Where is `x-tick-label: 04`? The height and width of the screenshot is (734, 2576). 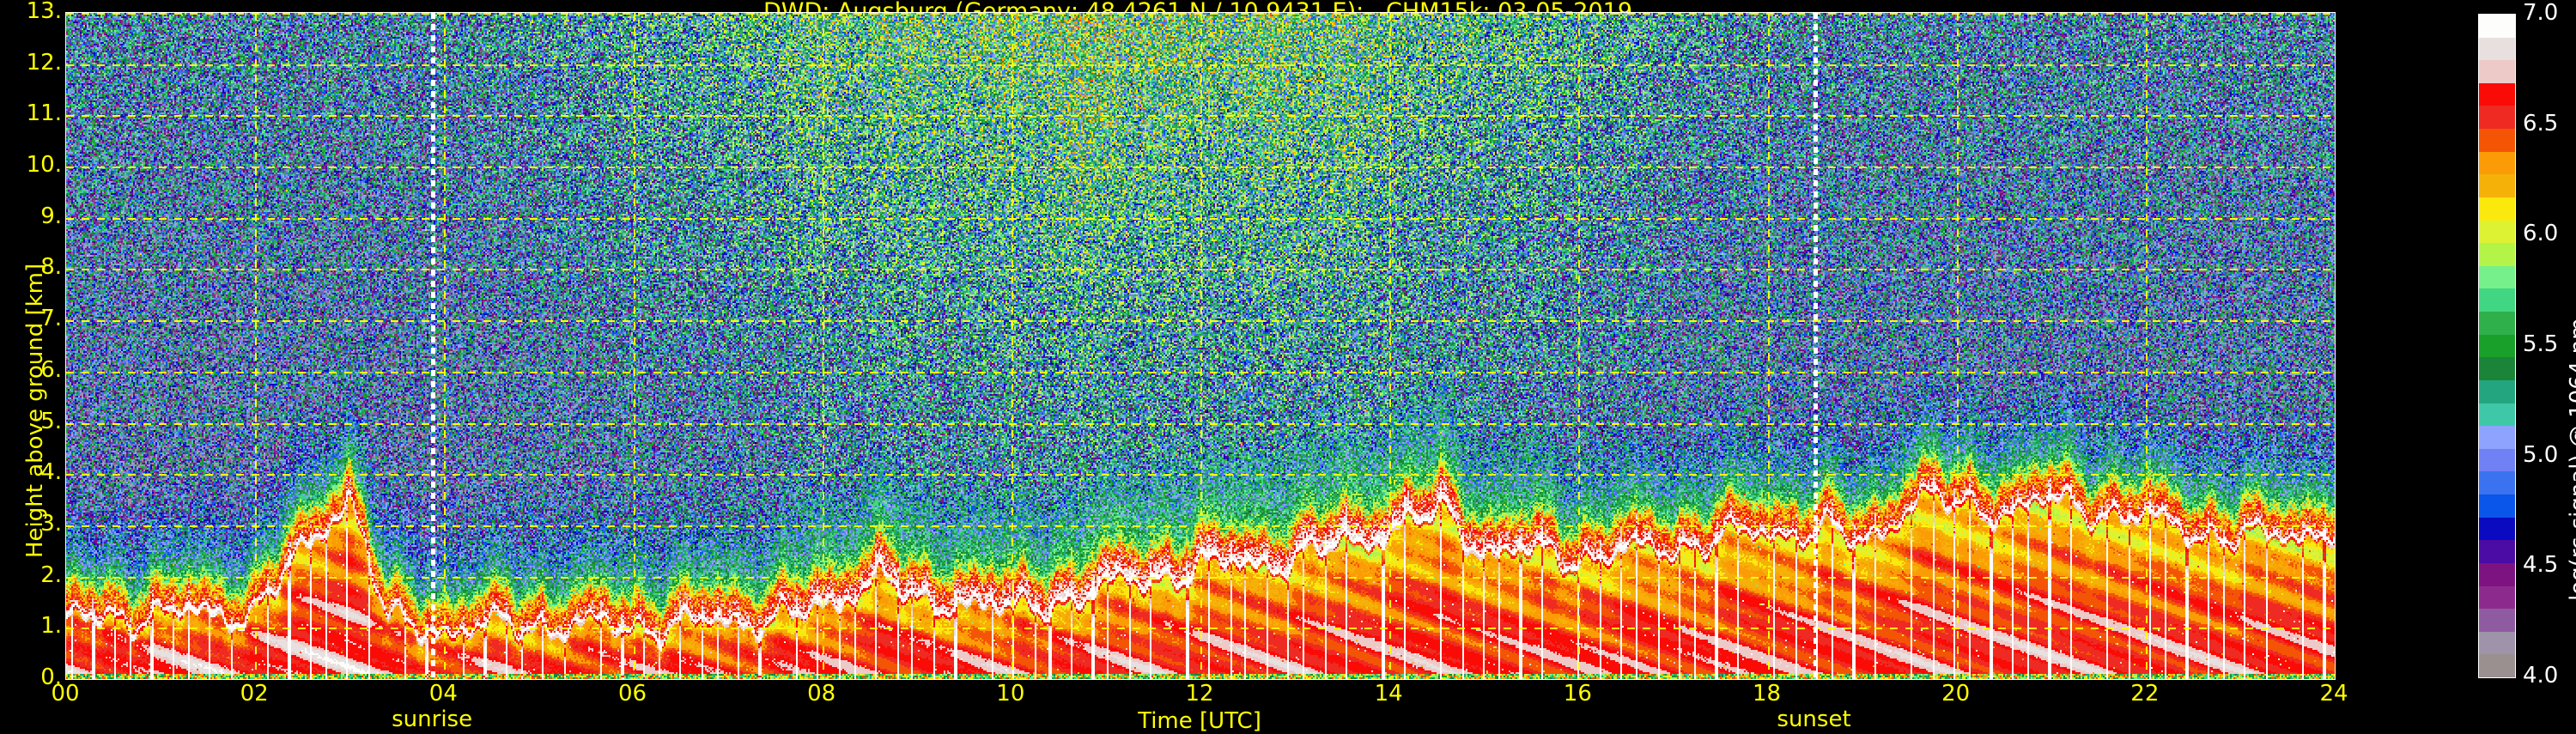 x-tick-label: 04 is located at coordinates (443, 694).